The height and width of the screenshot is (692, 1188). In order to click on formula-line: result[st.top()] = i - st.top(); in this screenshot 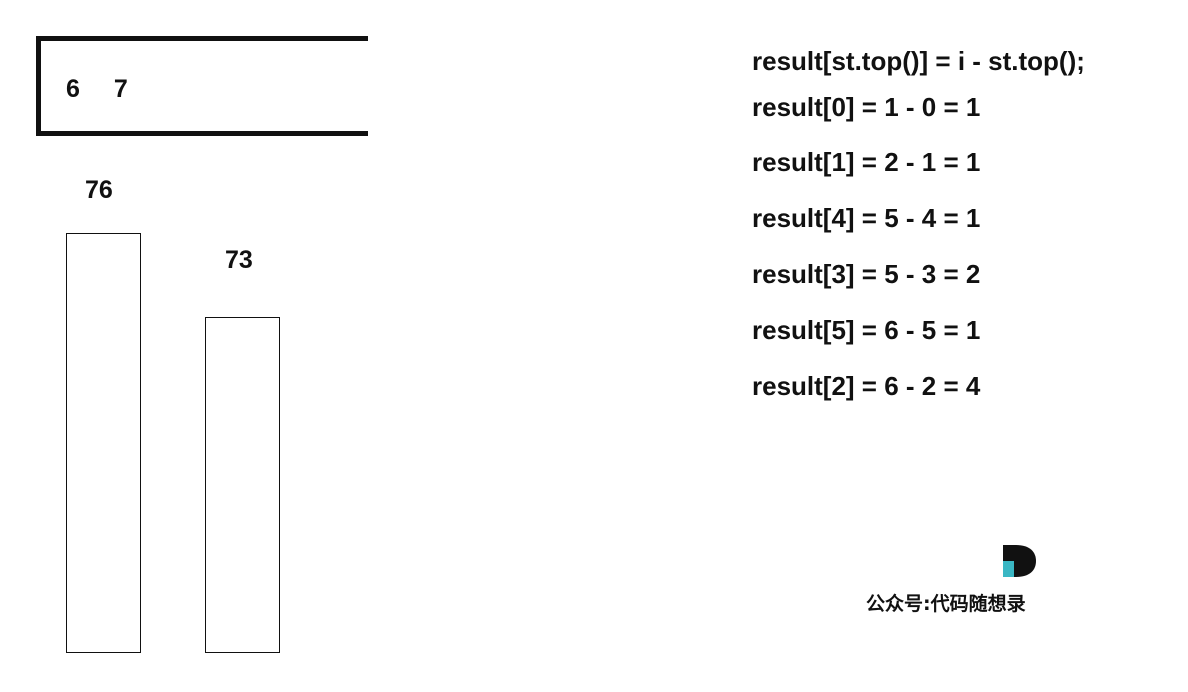, I will do `click(918, 61)`.